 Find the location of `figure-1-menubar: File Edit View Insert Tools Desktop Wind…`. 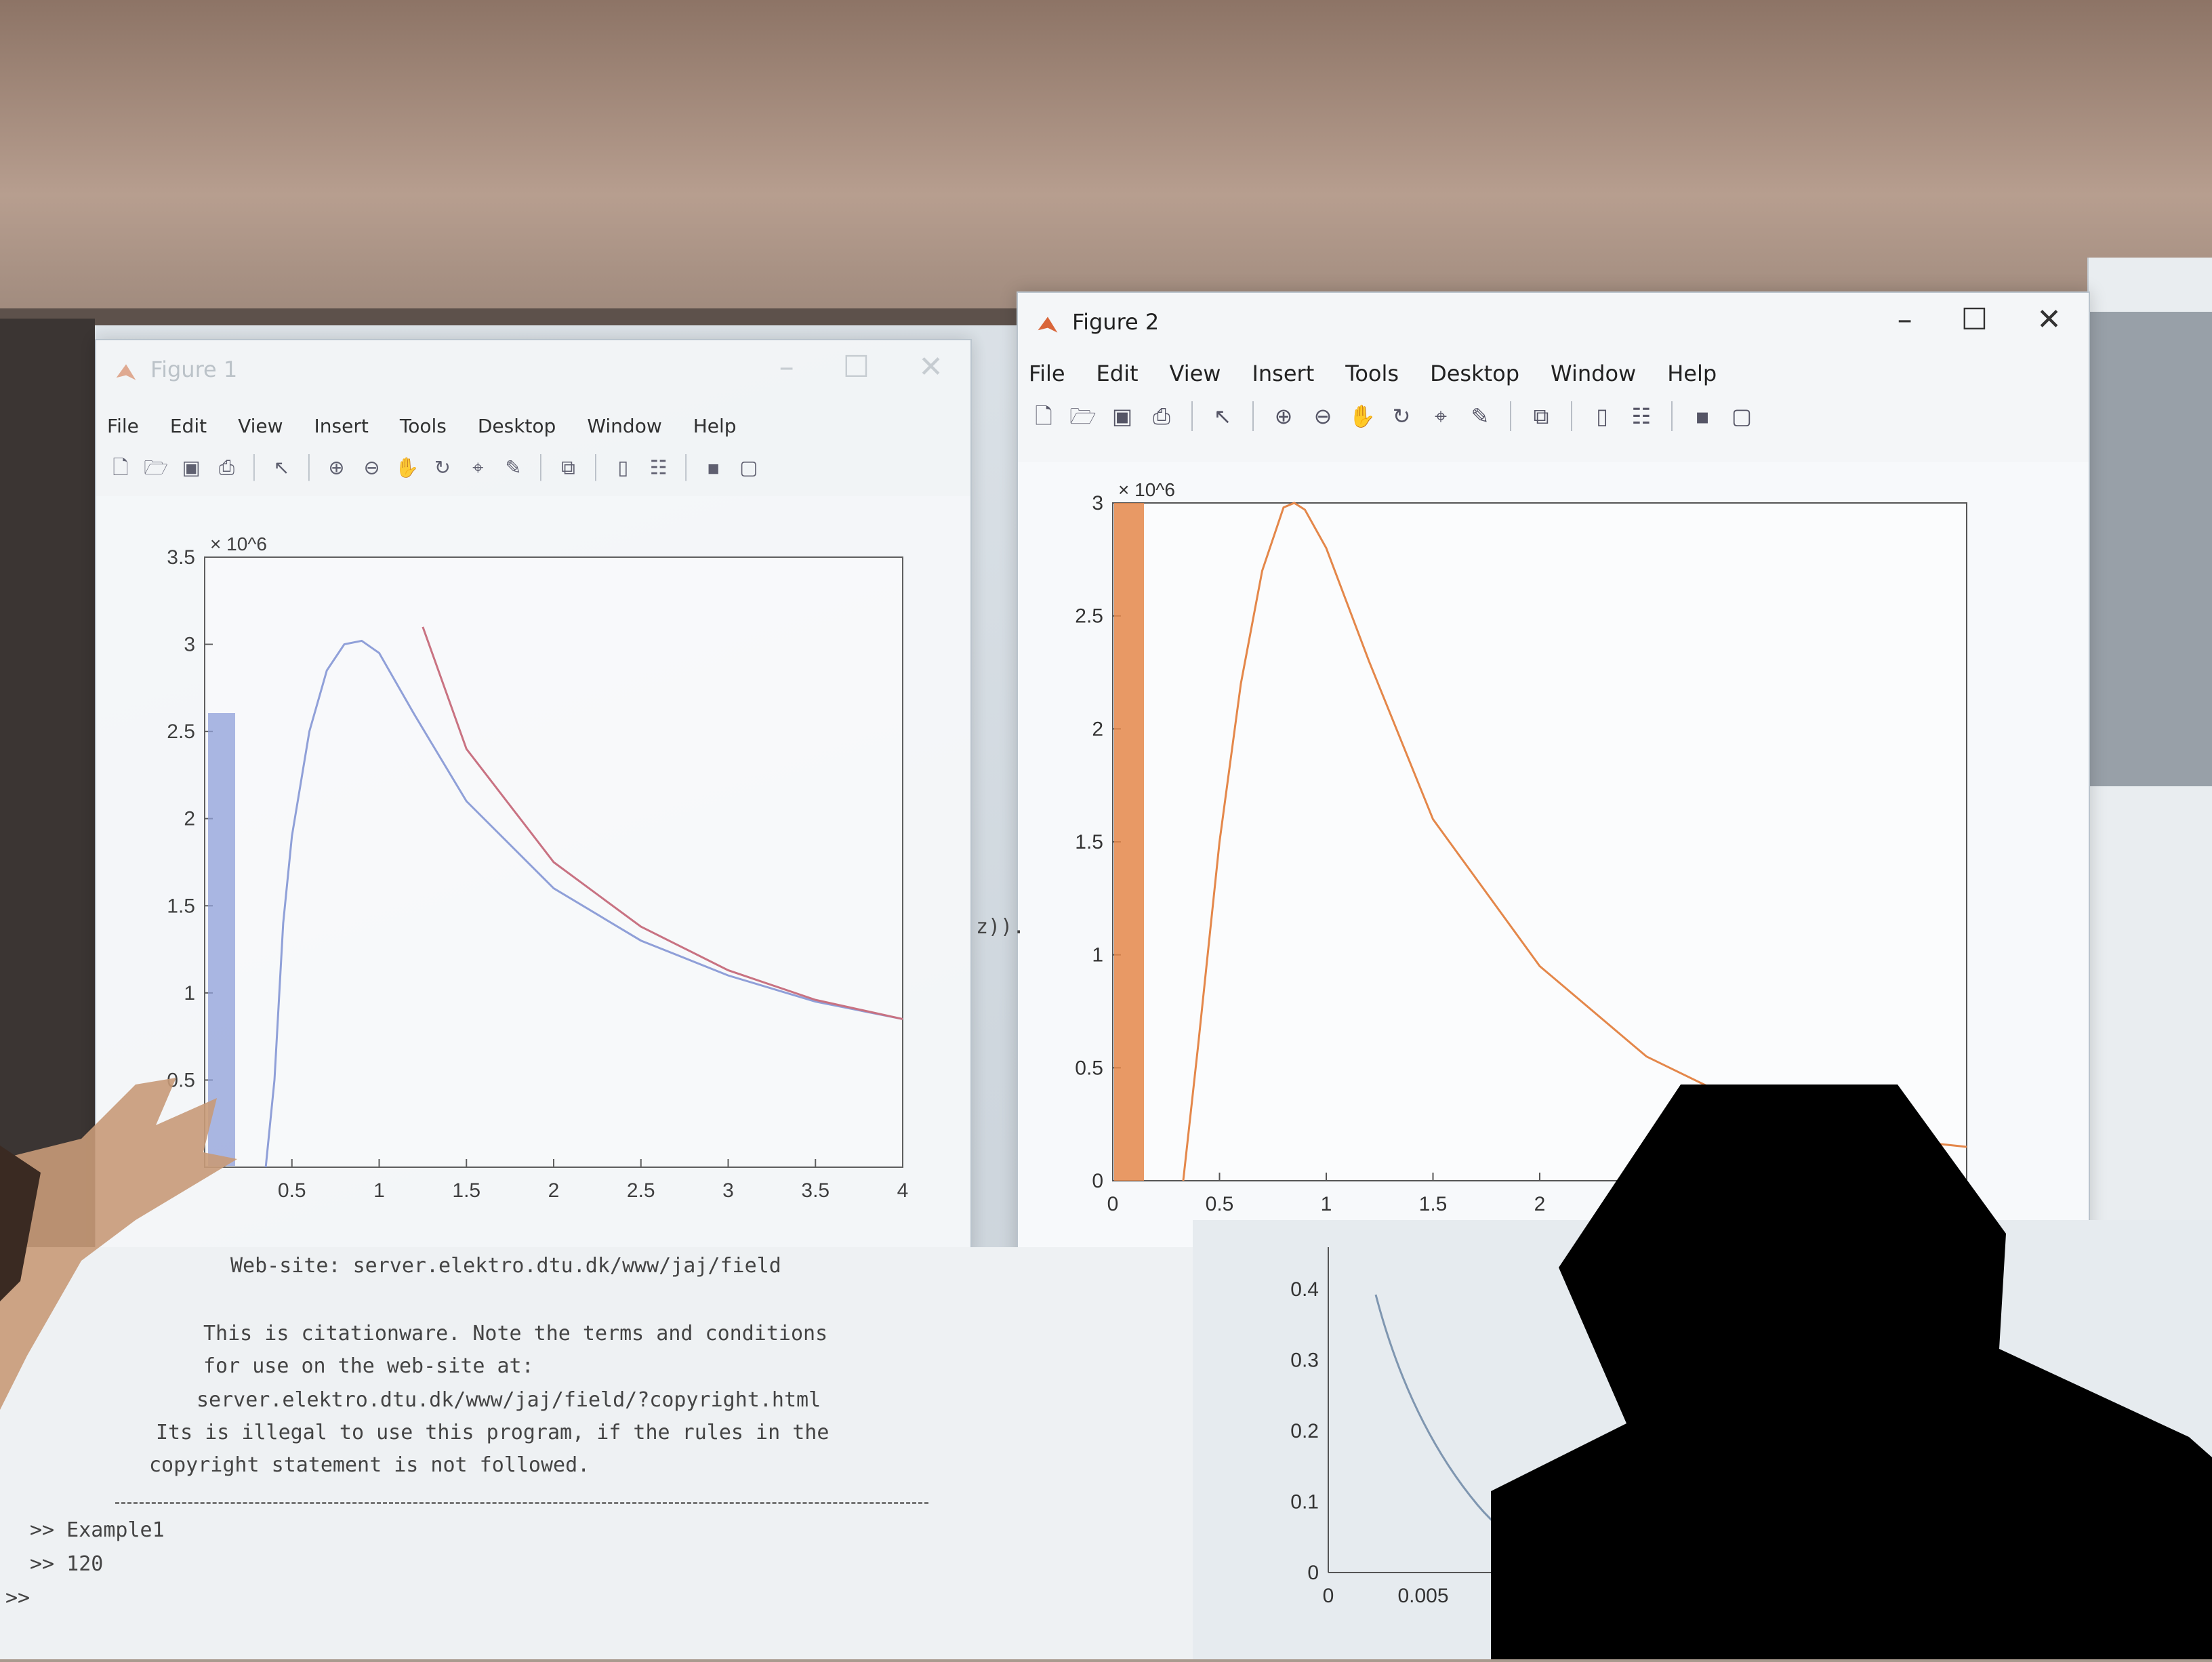

figure-1-menubar: File Edit View Insert Tools Desktop Wind… is located at coordinates (422, 426).